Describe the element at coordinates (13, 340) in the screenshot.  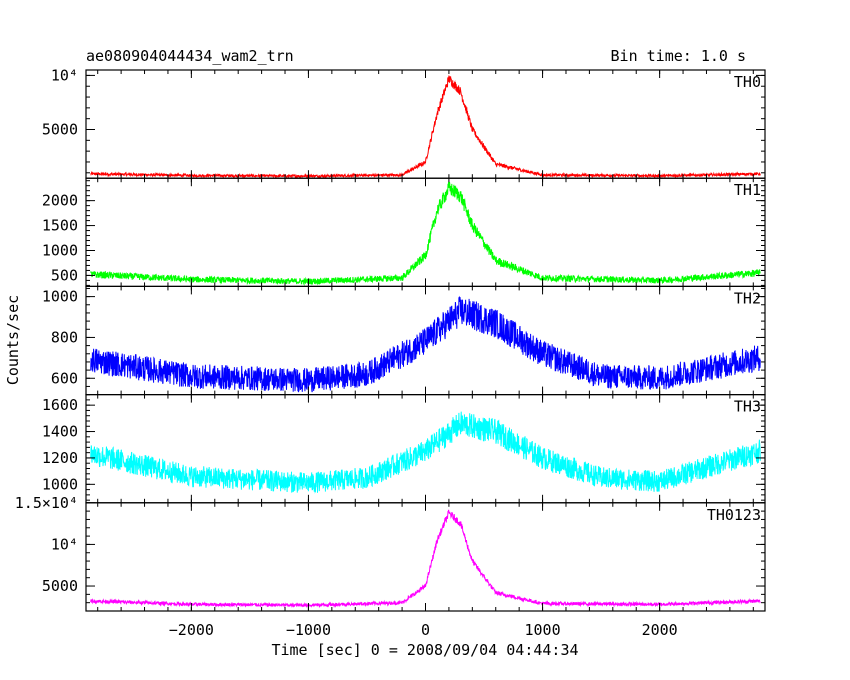
I see `y-axis-label: Counts/sec` at that location.